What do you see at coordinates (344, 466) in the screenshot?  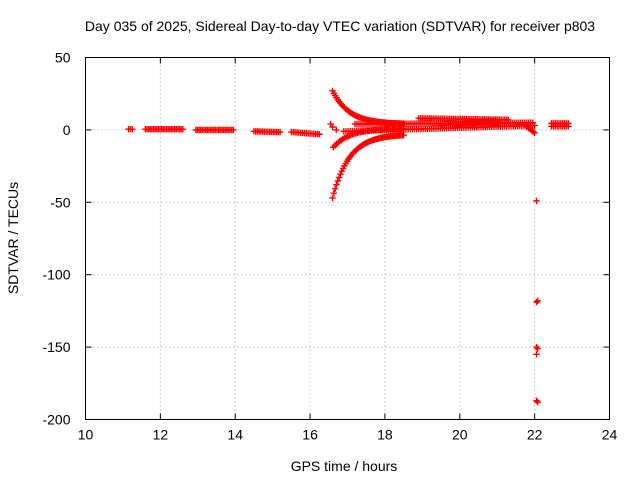 I see `x-axis-label: GPS time / hours` at bounding box center [344, 466].